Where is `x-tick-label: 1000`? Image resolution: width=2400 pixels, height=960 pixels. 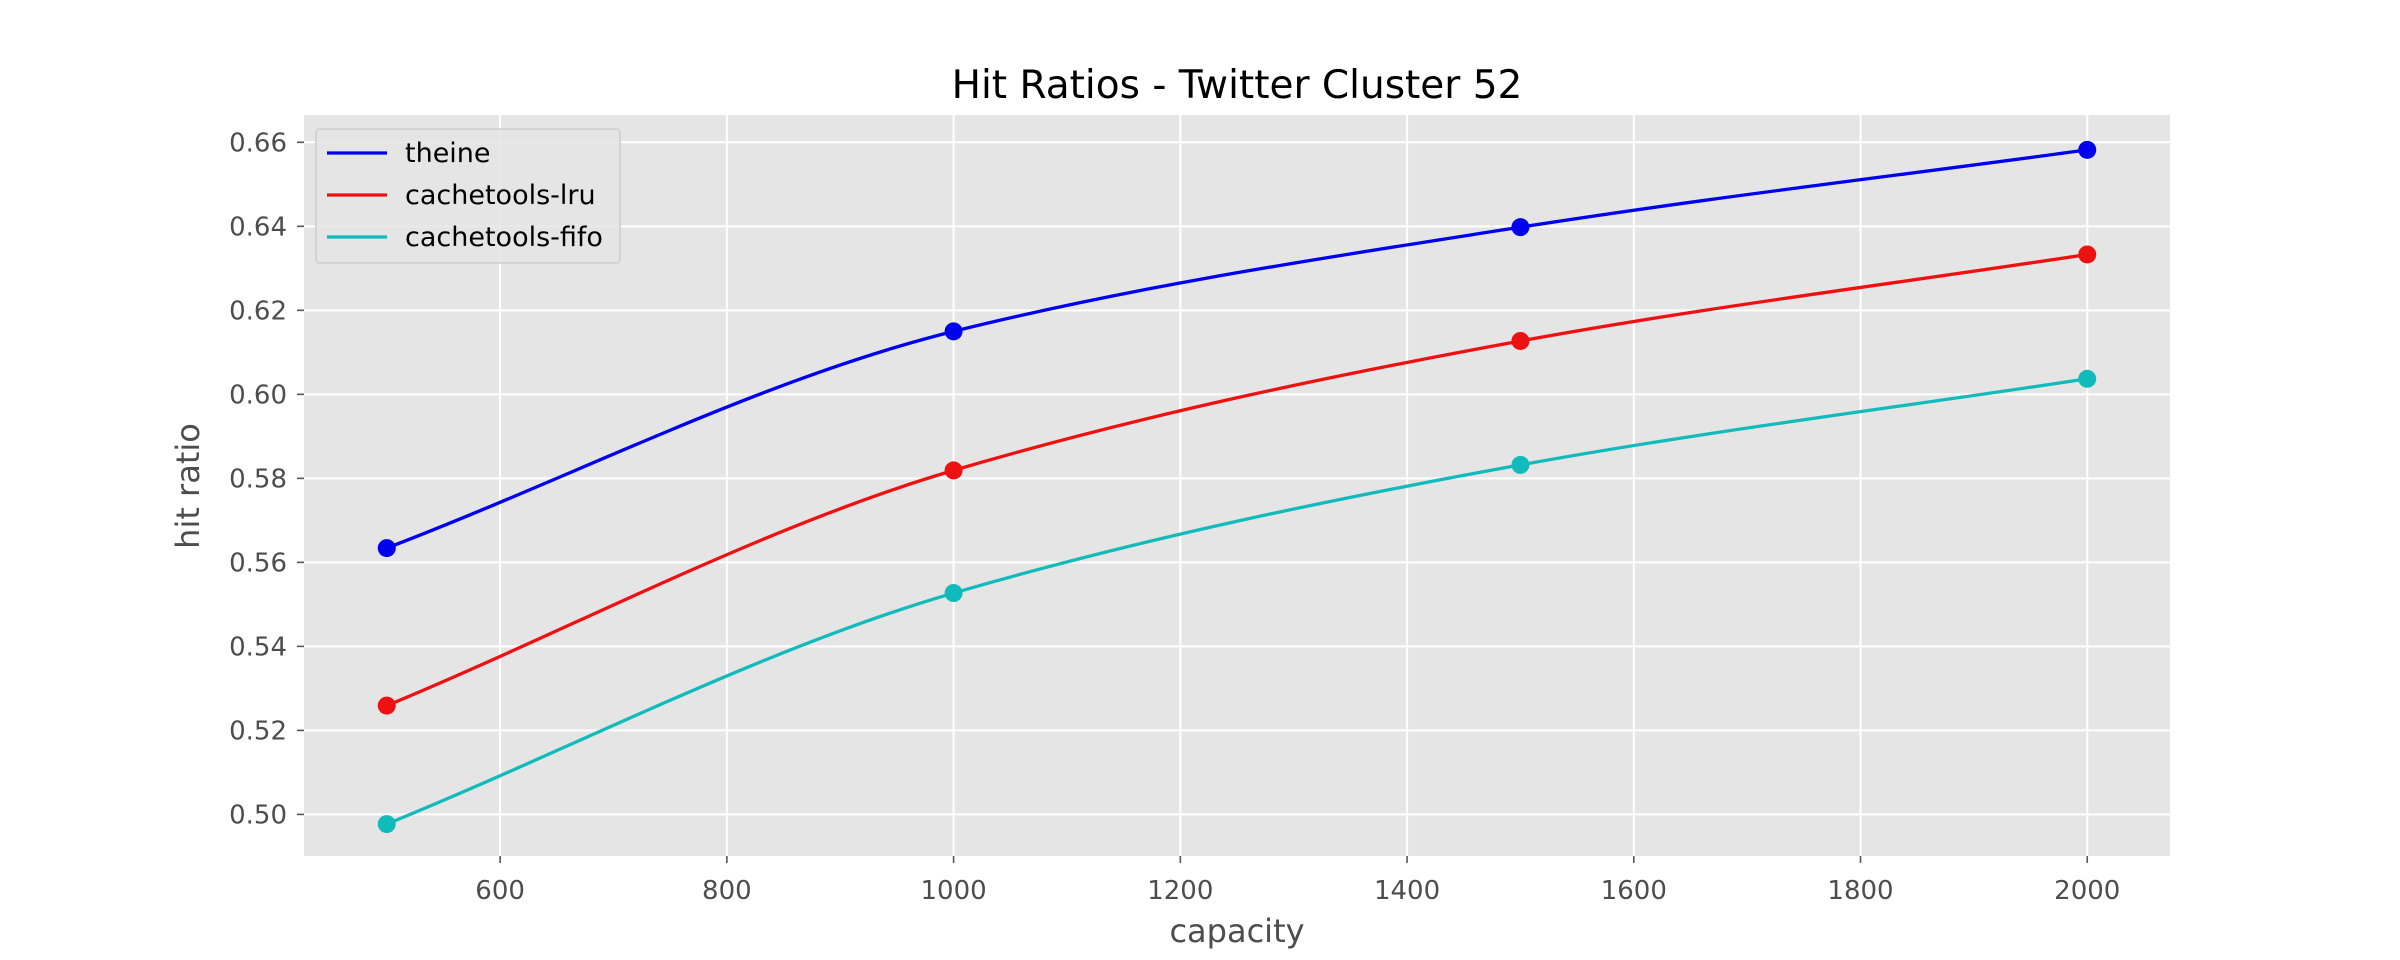 x-tick-label: 1000 is located at coordinates (953, 891).